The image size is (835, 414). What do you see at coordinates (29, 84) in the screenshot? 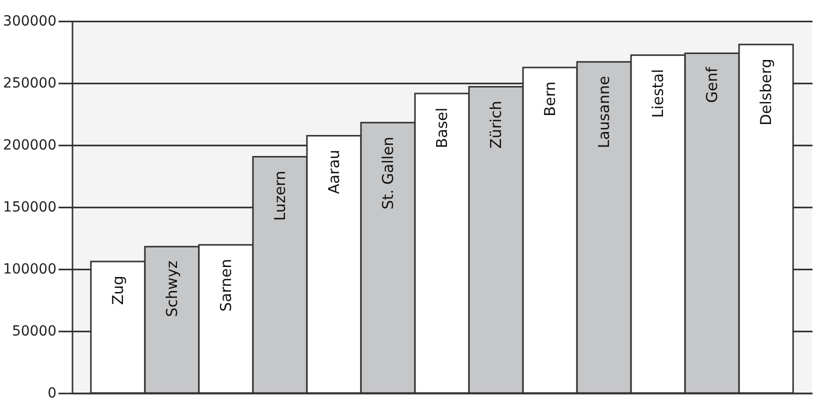
I see `y-tick-label: 250000` at bounding box center [29, 84].